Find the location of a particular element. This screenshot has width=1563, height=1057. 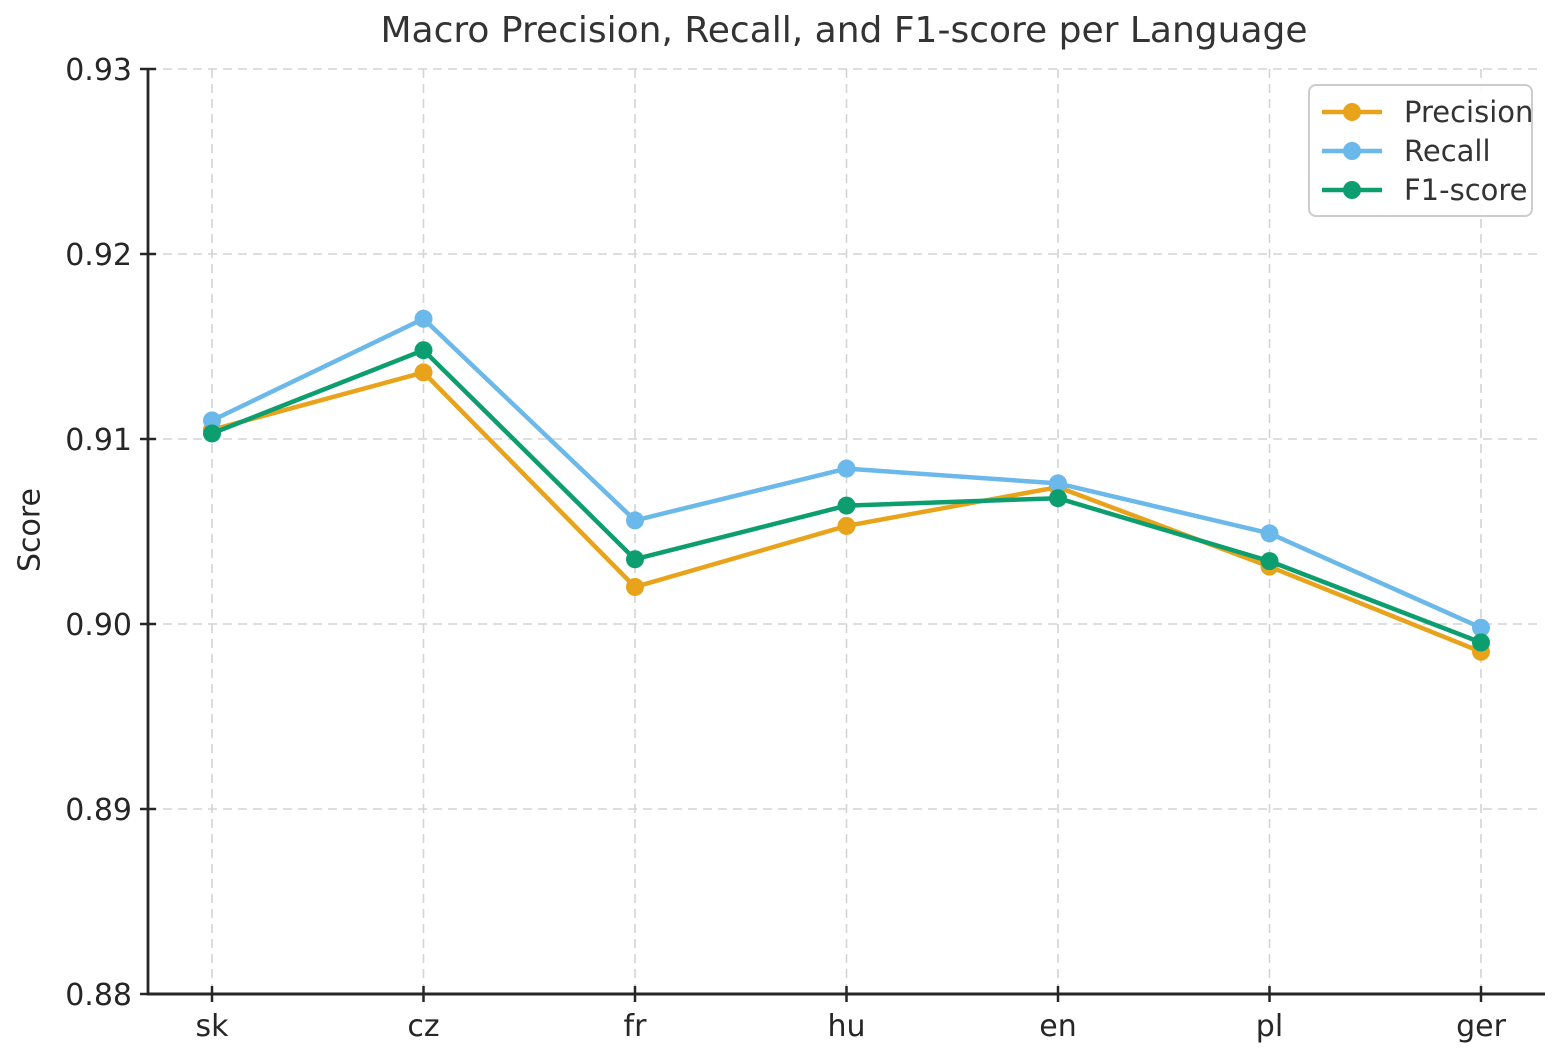

legend-item-precision: Precision is located at coordinates (1427, 111).